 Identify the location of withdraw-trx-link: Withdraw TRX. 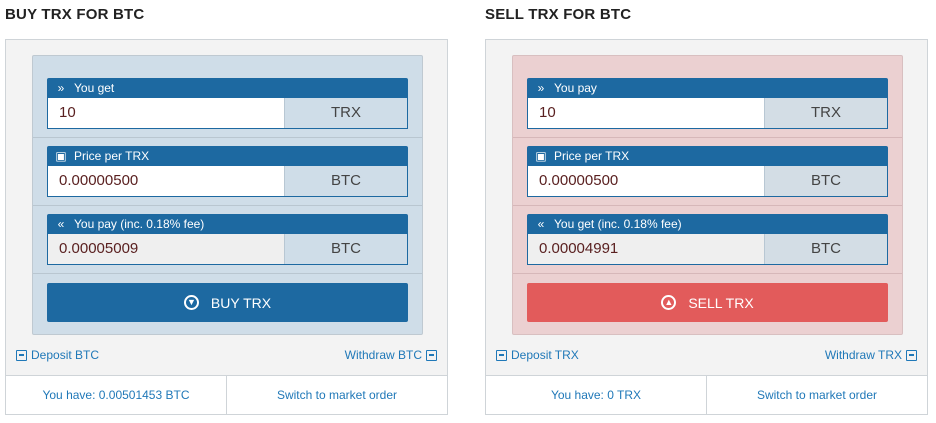
(871, 355).